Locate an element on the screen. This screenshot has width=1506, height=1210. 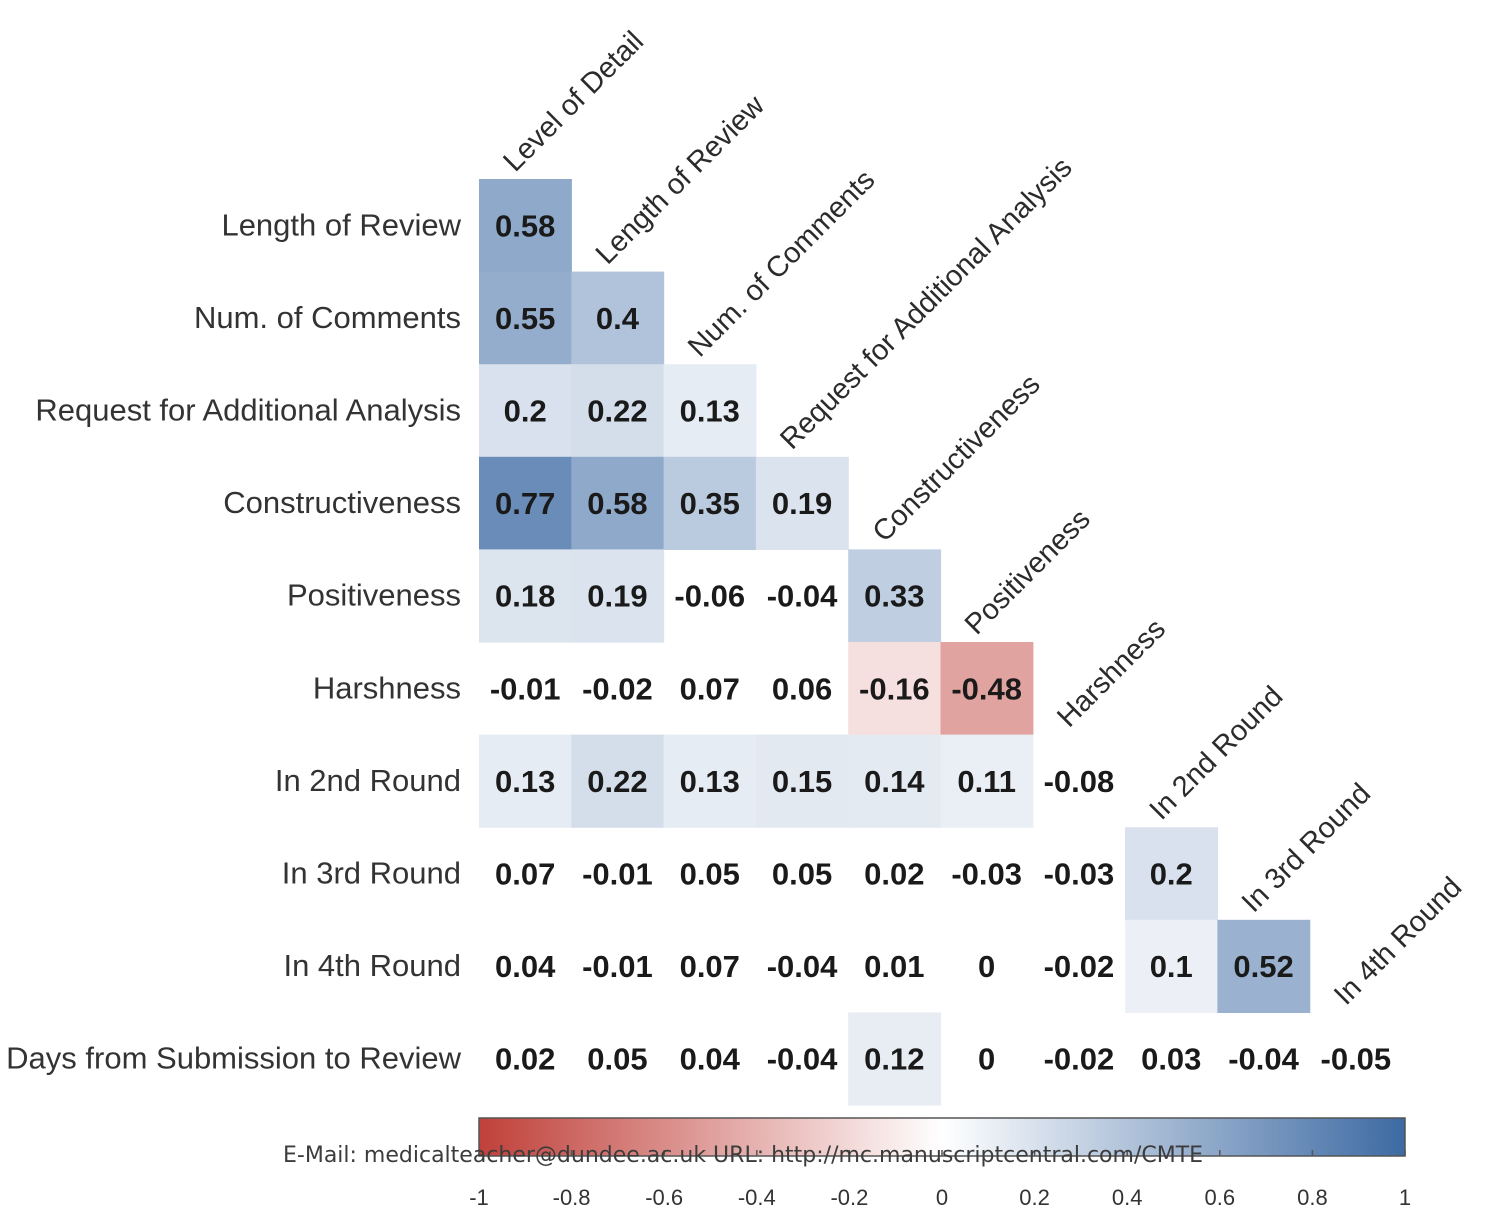
legend-tick-label: -0.8 is located at coordinates (572, 1197).